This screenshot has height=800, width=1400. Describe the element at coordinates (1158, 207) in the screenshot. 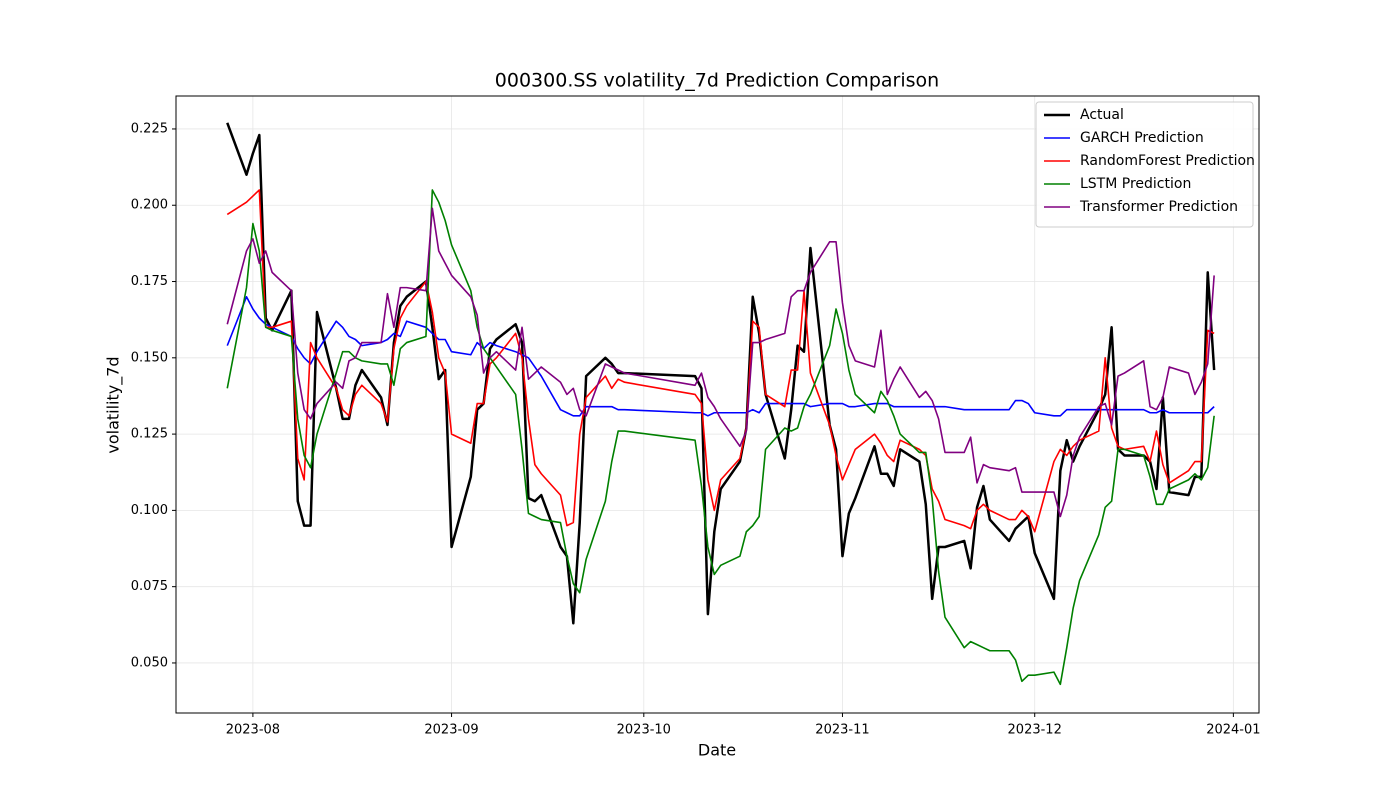

I see `legend-label: Transformer Prediction` at that location.